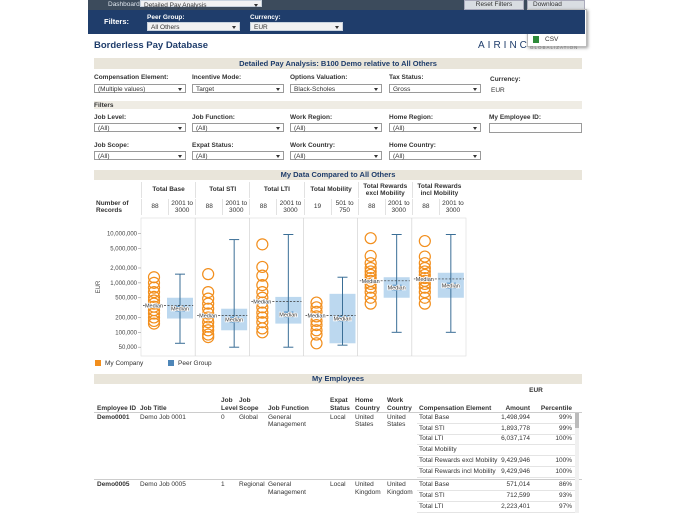 Image resolution: width=685 pixels, height=513 pixels. I want to click on records-cell: 19, so click(317, 207).